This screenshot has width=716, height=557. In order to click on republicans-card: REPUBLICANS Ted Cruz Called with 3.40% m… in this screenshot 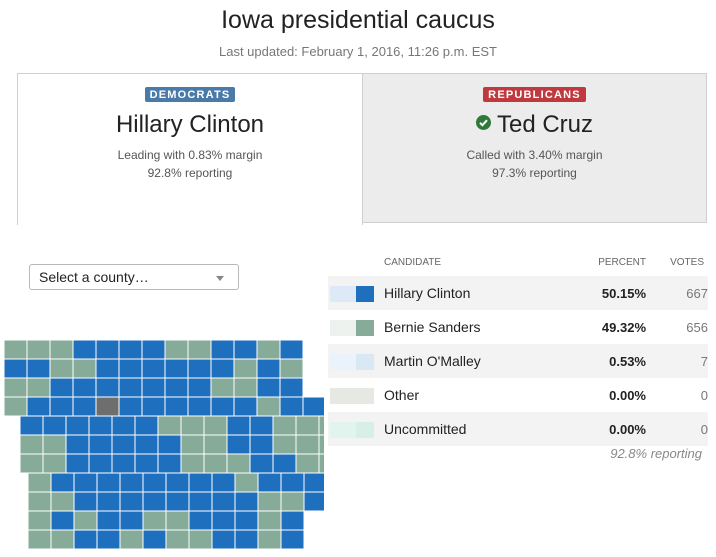, I will do `click(534, 148)`.